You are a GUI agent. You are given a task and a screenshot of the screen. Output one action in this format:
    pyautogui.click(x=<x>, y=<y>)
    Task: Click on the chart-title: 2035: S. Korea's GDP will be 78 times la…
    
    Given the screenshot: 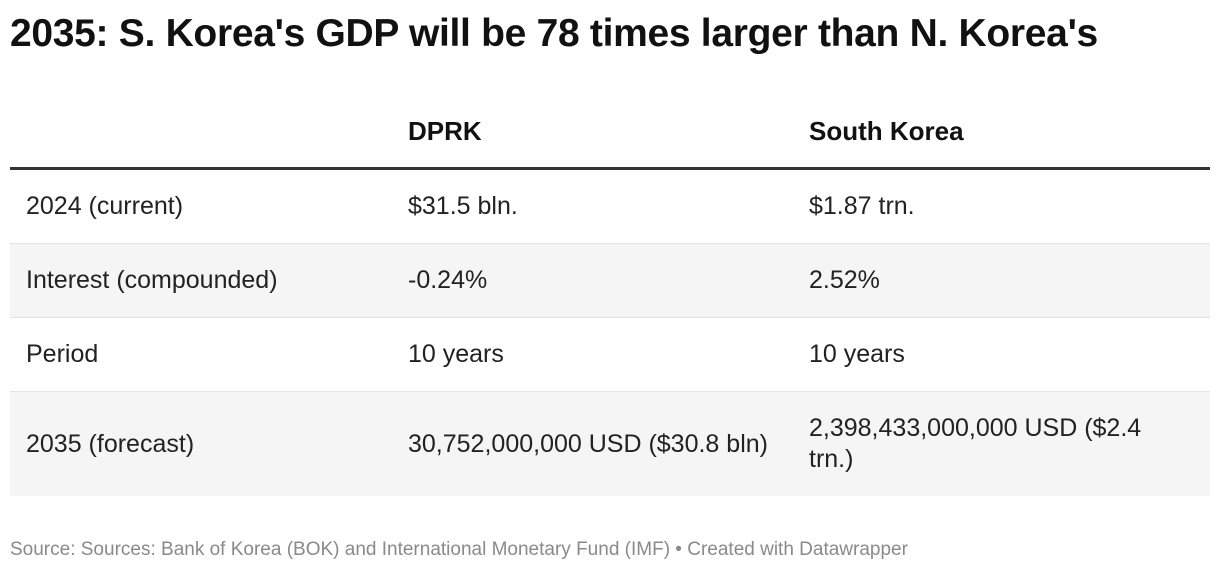 What is the action you would take?
    pyautogui.click(x=554, y=33)
    